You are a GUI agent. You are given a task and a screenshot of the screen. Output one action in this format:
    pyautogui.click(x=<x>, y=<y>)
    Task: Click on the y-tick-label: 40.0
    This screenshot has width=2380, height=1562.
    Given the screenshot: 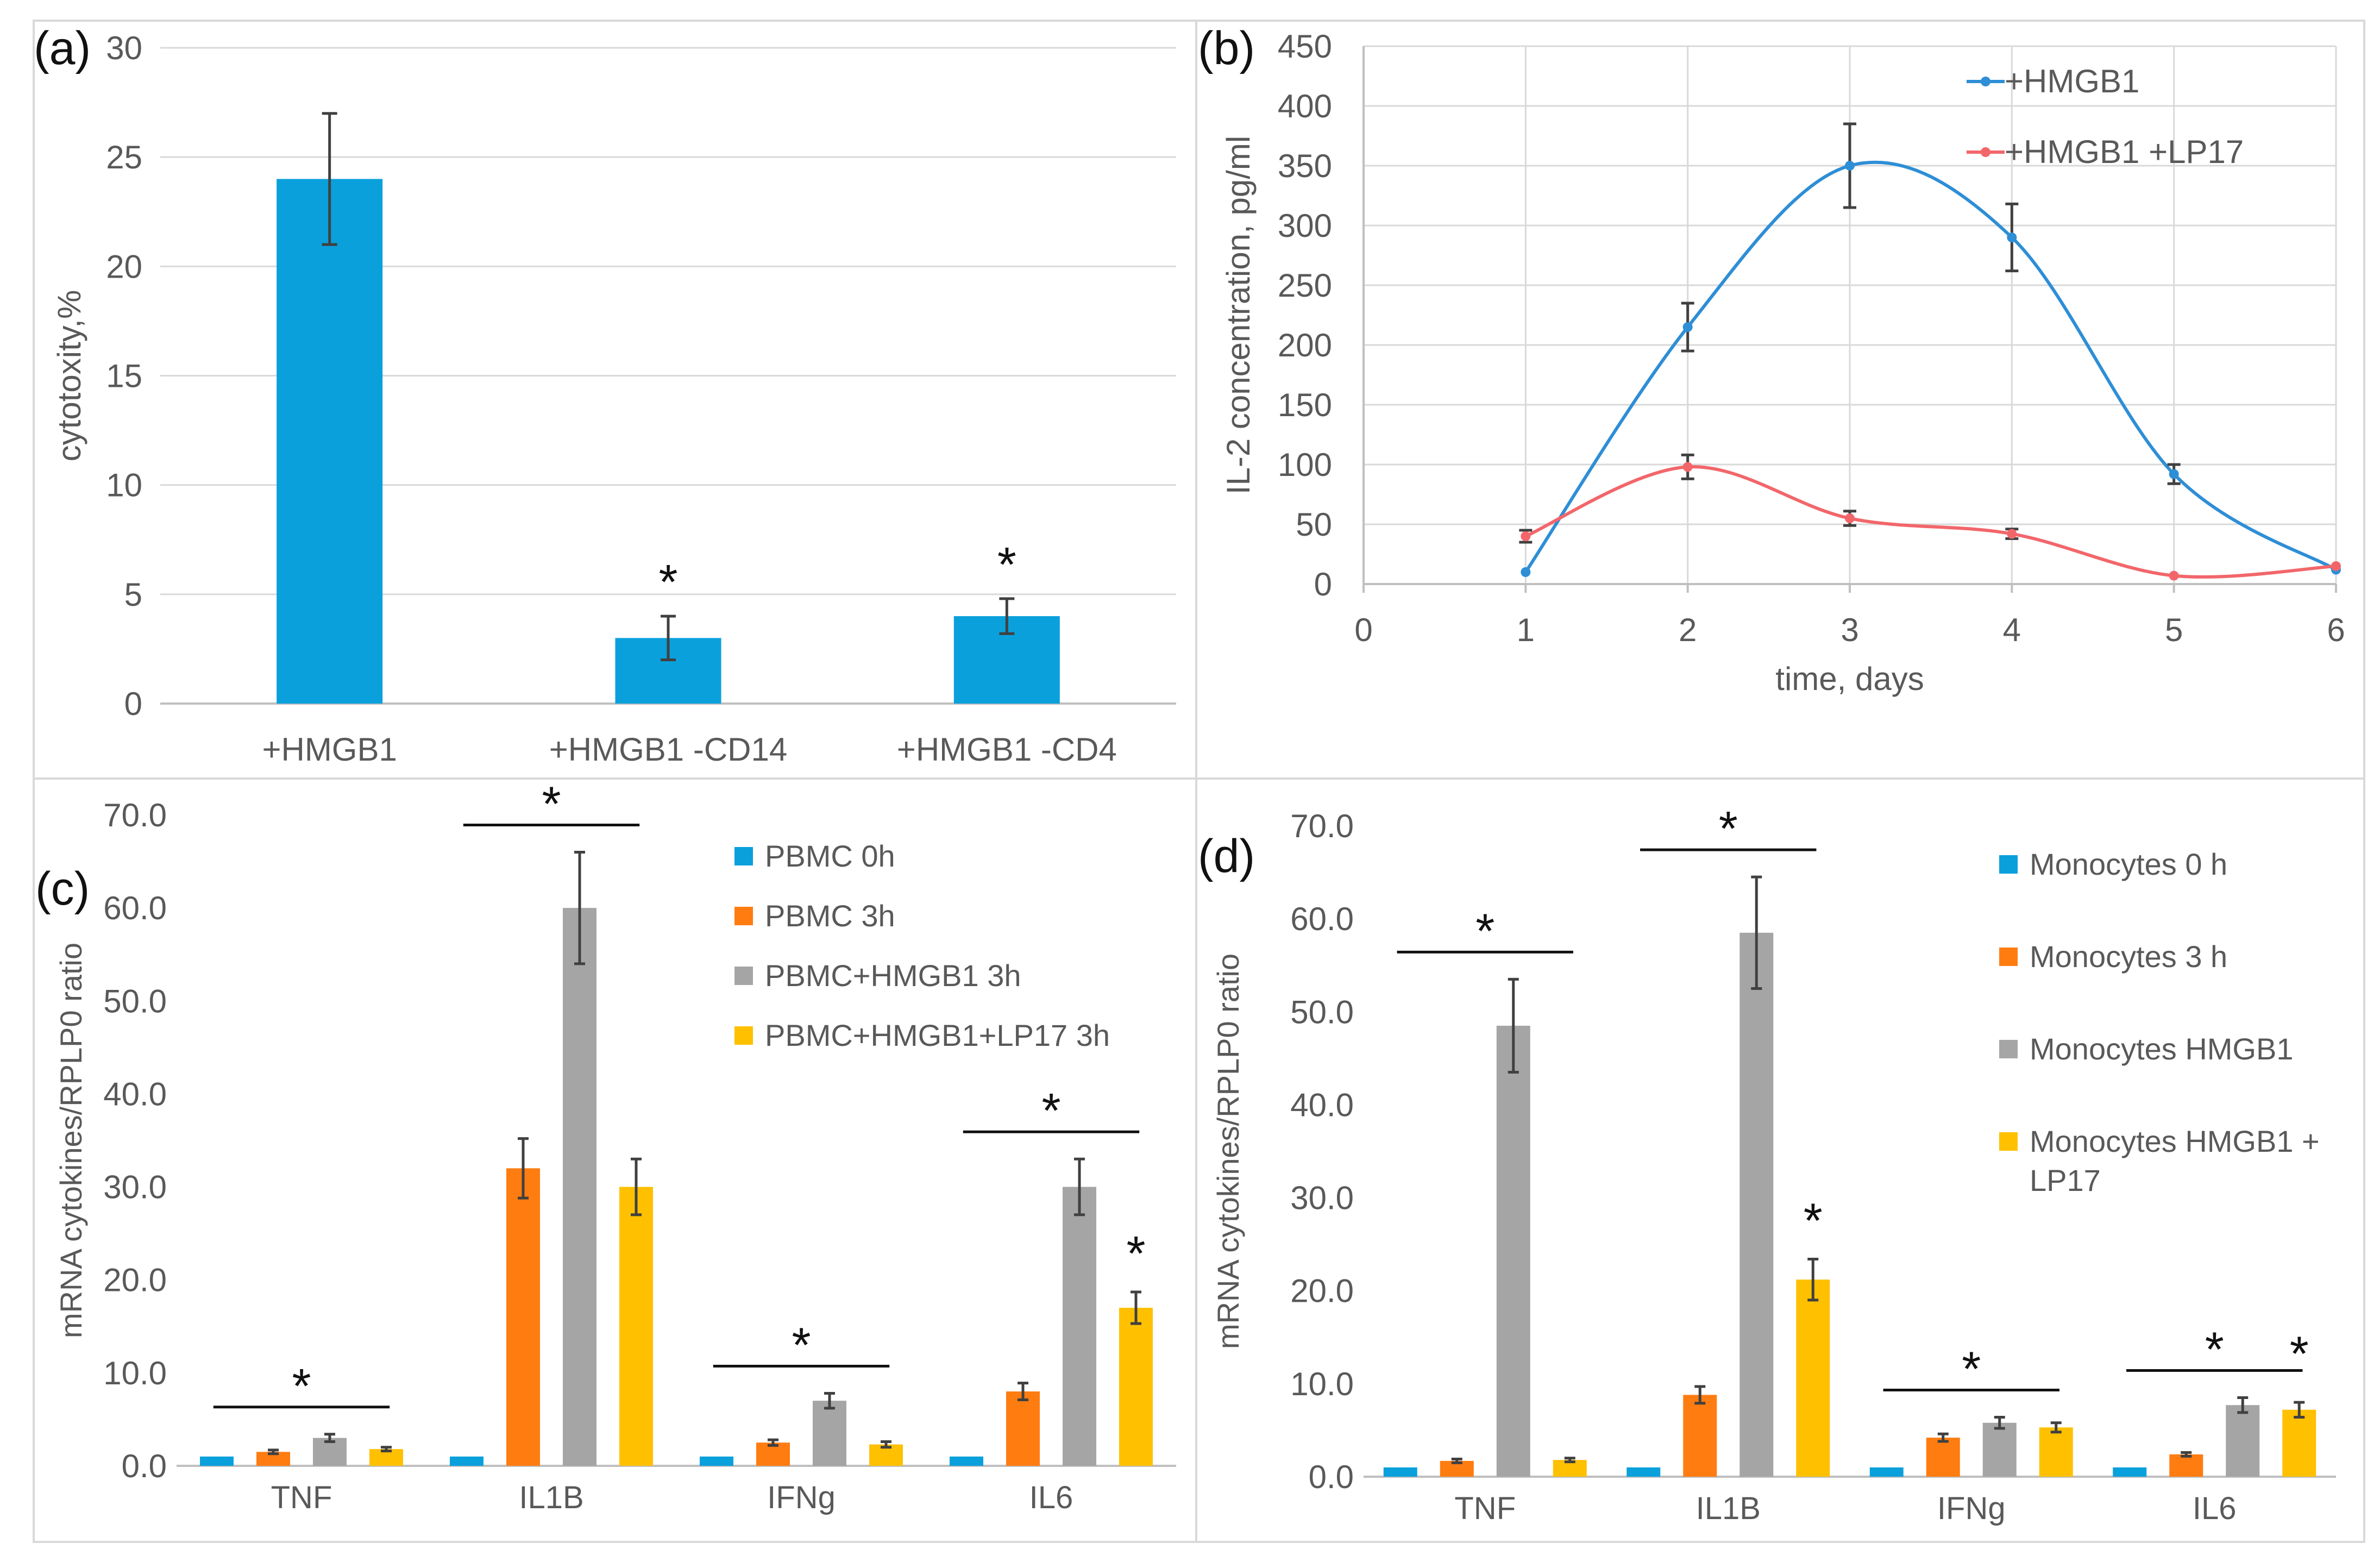 What is the action you would take?
    pyautogui.click(x=1322, y=1105)
    